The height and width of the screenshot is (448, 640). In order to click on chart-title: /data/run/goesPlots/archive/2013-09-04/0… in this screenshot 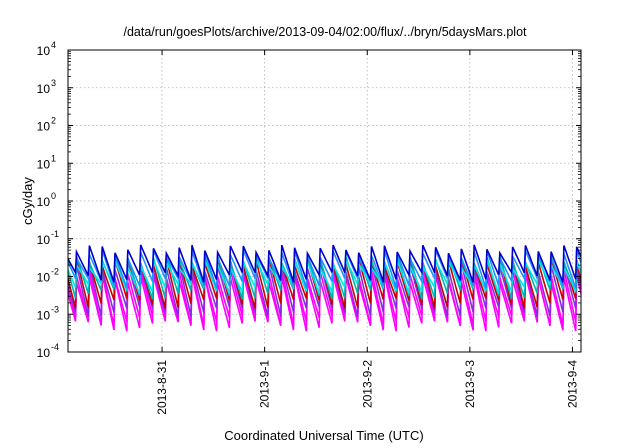, I will do `click(325, 32)`.